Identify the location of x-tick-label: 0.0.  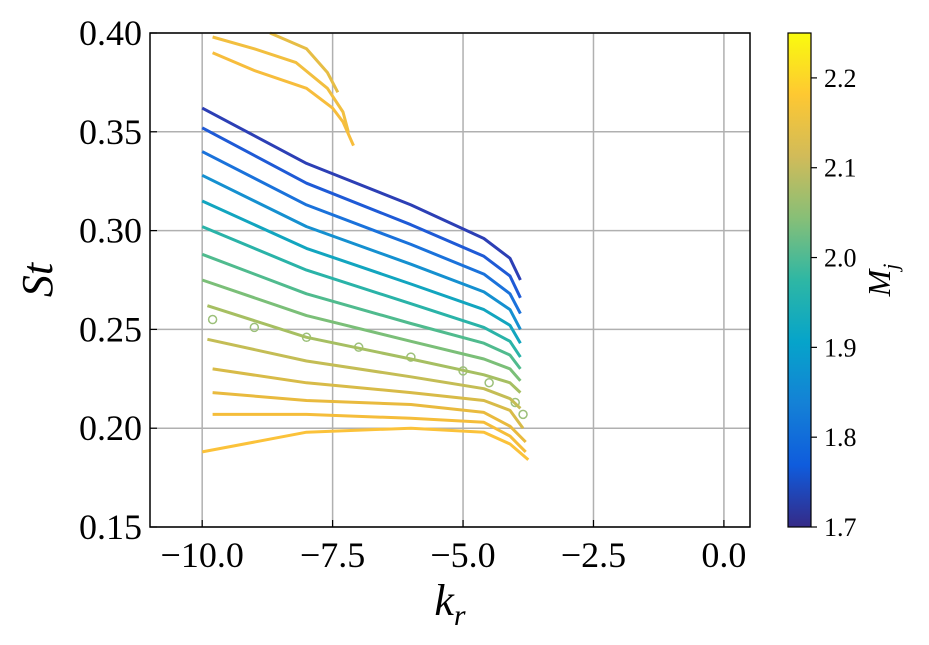
(723, 555).